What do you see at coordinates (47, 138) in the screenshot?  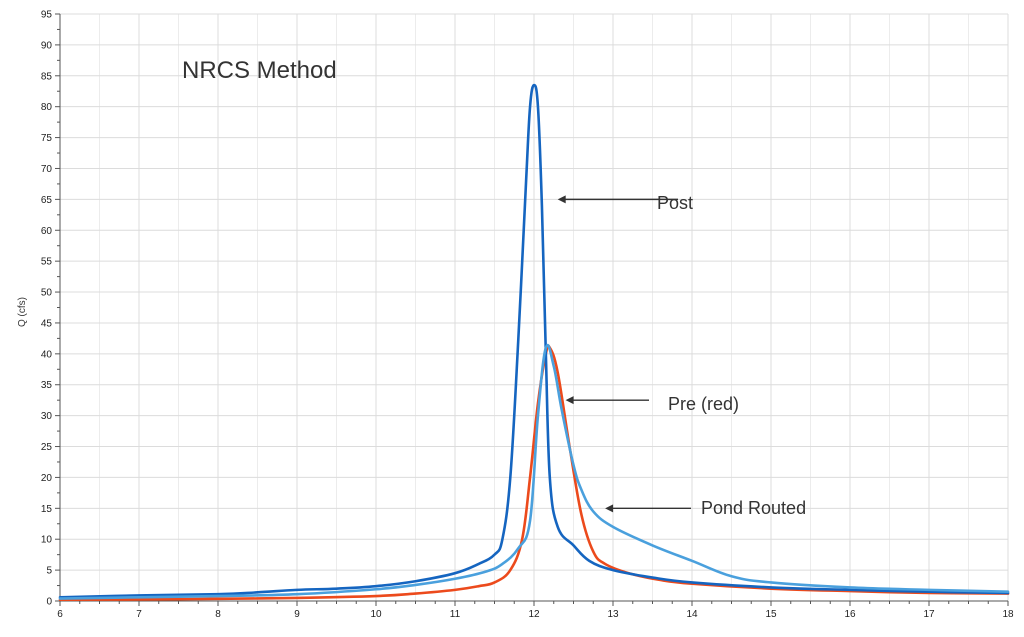 I see `y-tick-label: 75` at bounding box center [47, 138].